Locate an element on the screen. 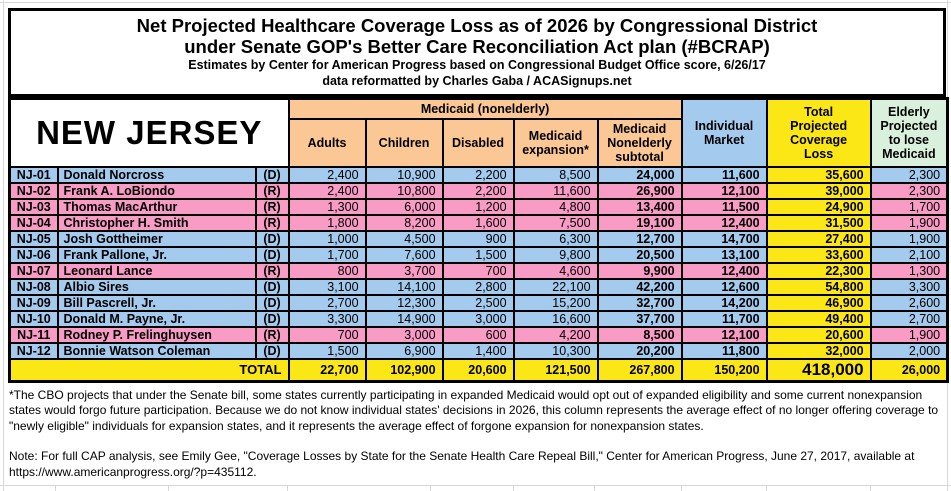 This screenshot has width=951, height=491. rep-name-cell: Josh Gottheimer is located at coordinates (156, 238).